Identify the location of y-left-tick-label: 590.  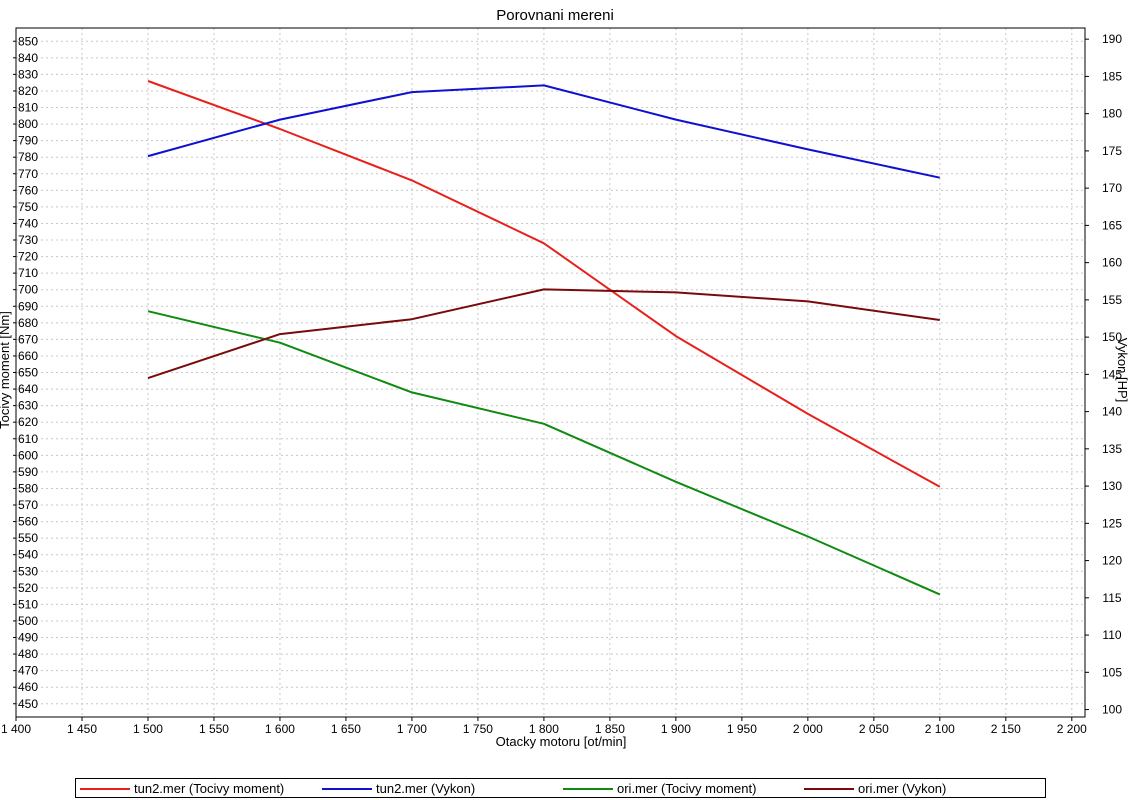
(28, 472).